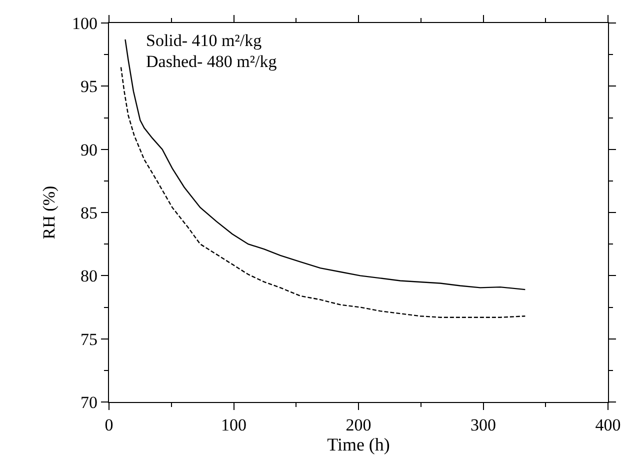 The width and height of the screenshot is (635, 470). What do you see at coordinates (358, 444) in the screenshot?
I see `x-axis-title: Time (h)` at bounding box center [358, 444].